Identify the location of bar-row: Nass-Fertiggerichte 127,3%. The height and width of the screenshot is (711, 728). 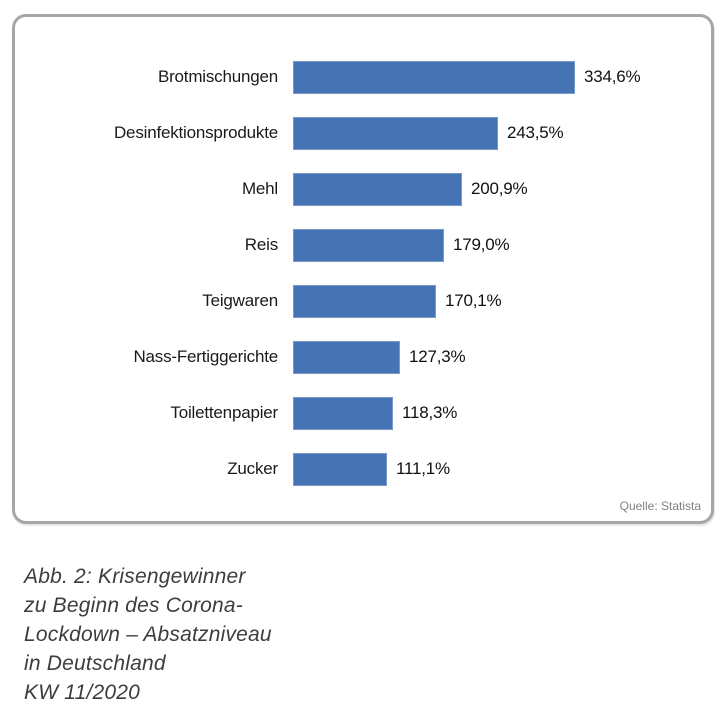
(363, 357).